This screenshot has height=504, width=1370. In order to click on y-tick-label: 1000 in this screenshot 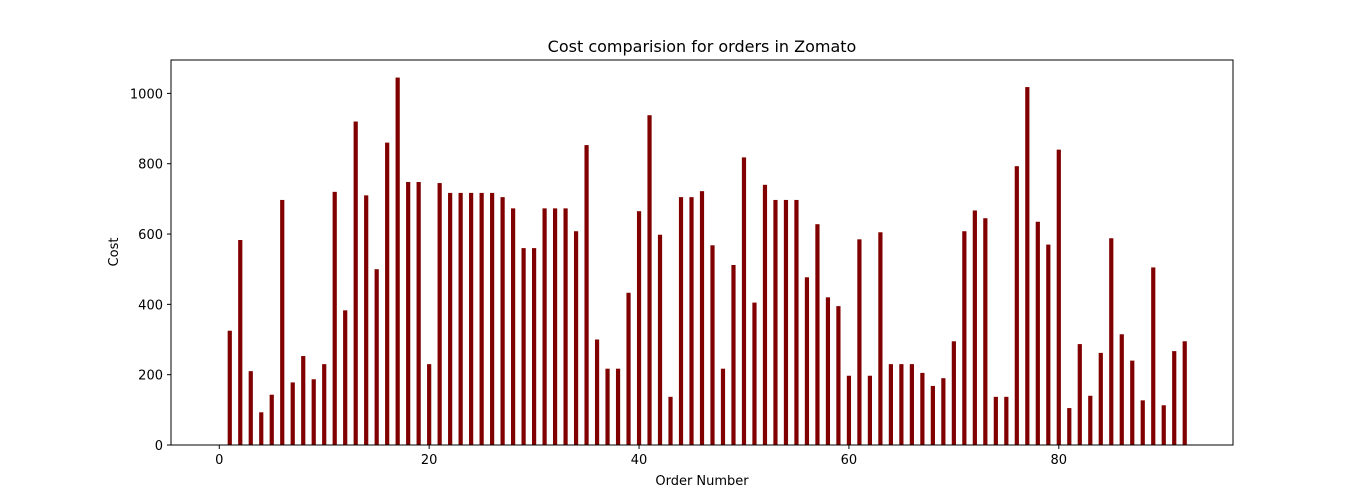, I will do `click(146, 94)`.